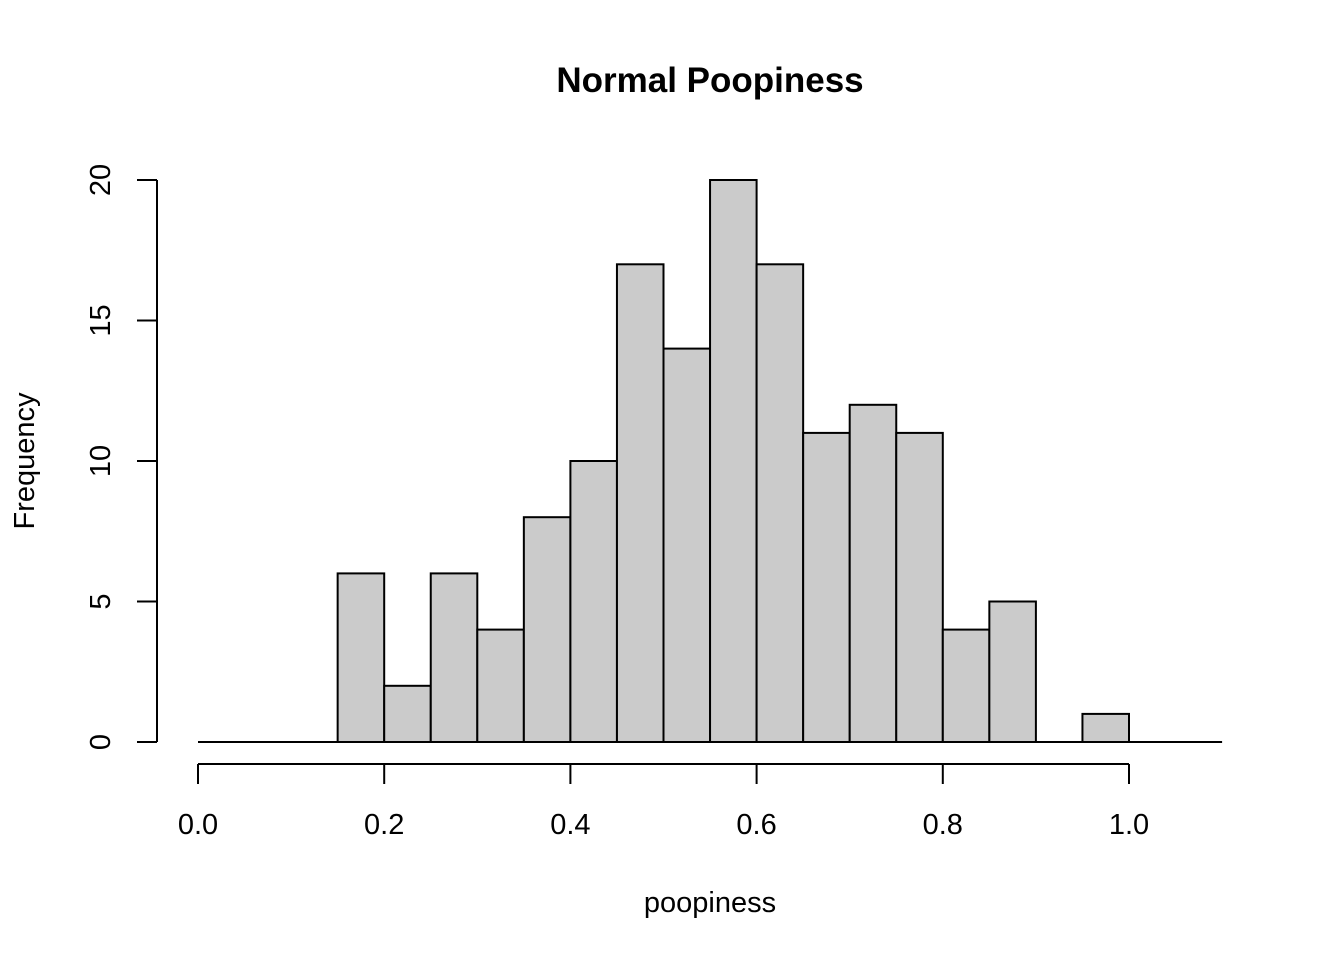 Image resolution: width=1344 pixels, height=960 pixels. Describe the element at coordinates (1129, 825) in the screenshot. I see `x-tick-label-5: 1.0` at that location.